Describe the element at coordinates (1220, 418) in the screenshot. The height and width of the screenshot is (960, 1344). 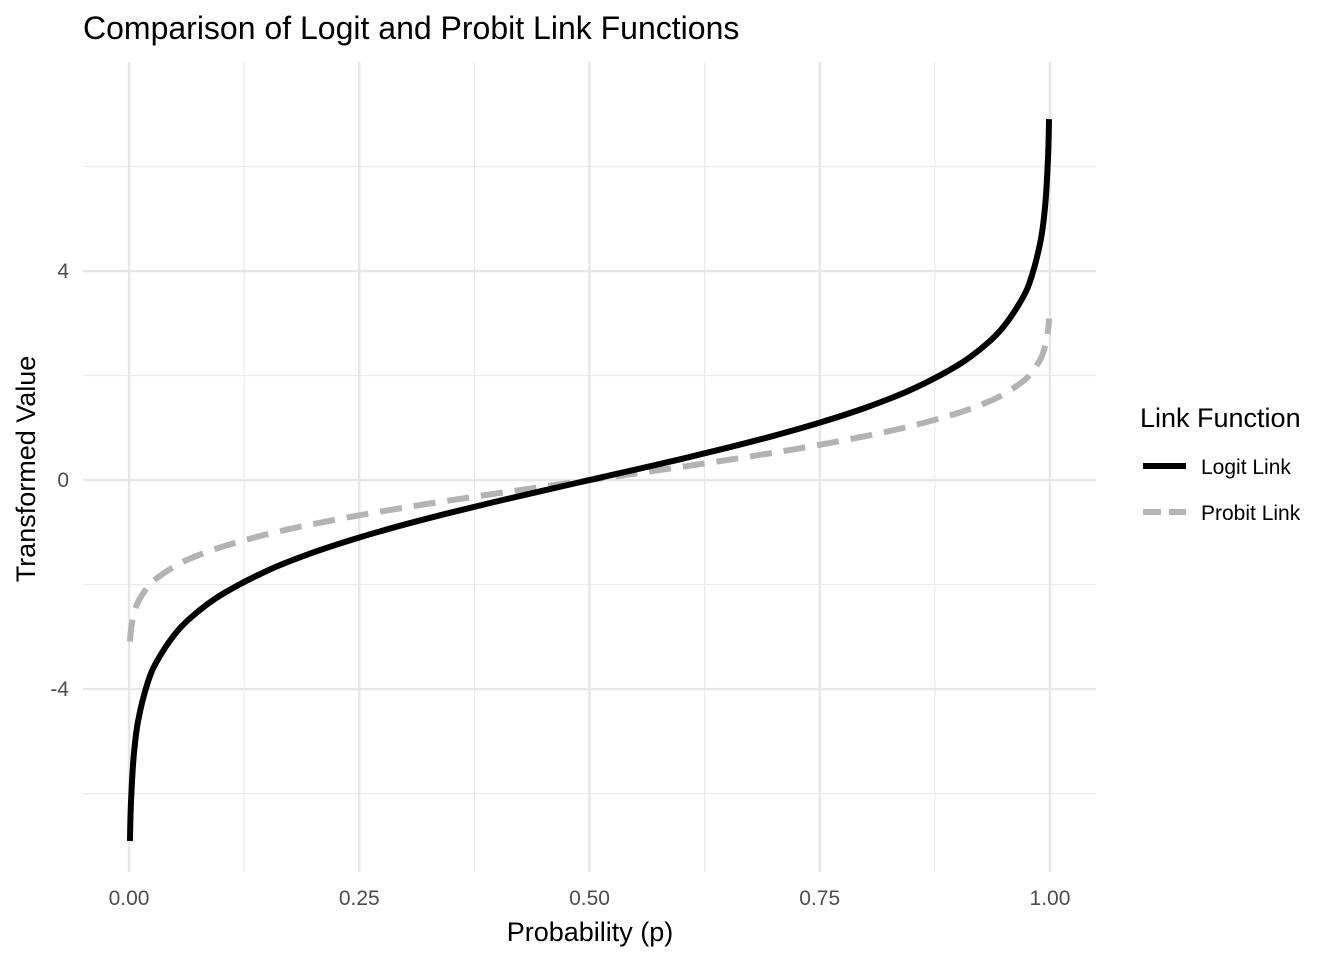
I see `legend-title: Link Function` at that location.